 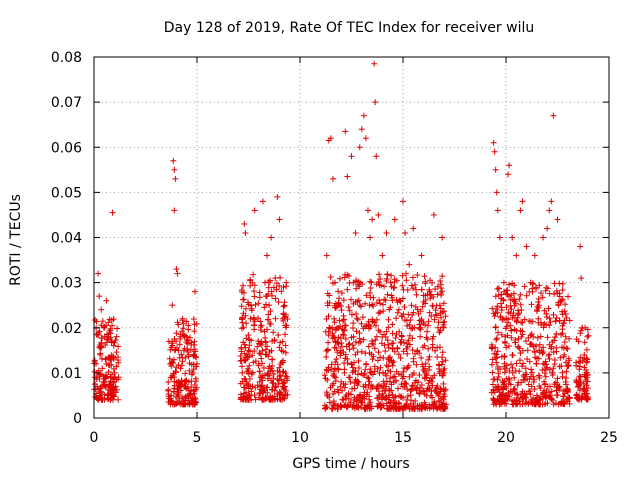 What do you see at coordinates (350, 464) in the screenshot?
I see `x-axis-label: GPS time / hours` at bounding box center [350, 464].